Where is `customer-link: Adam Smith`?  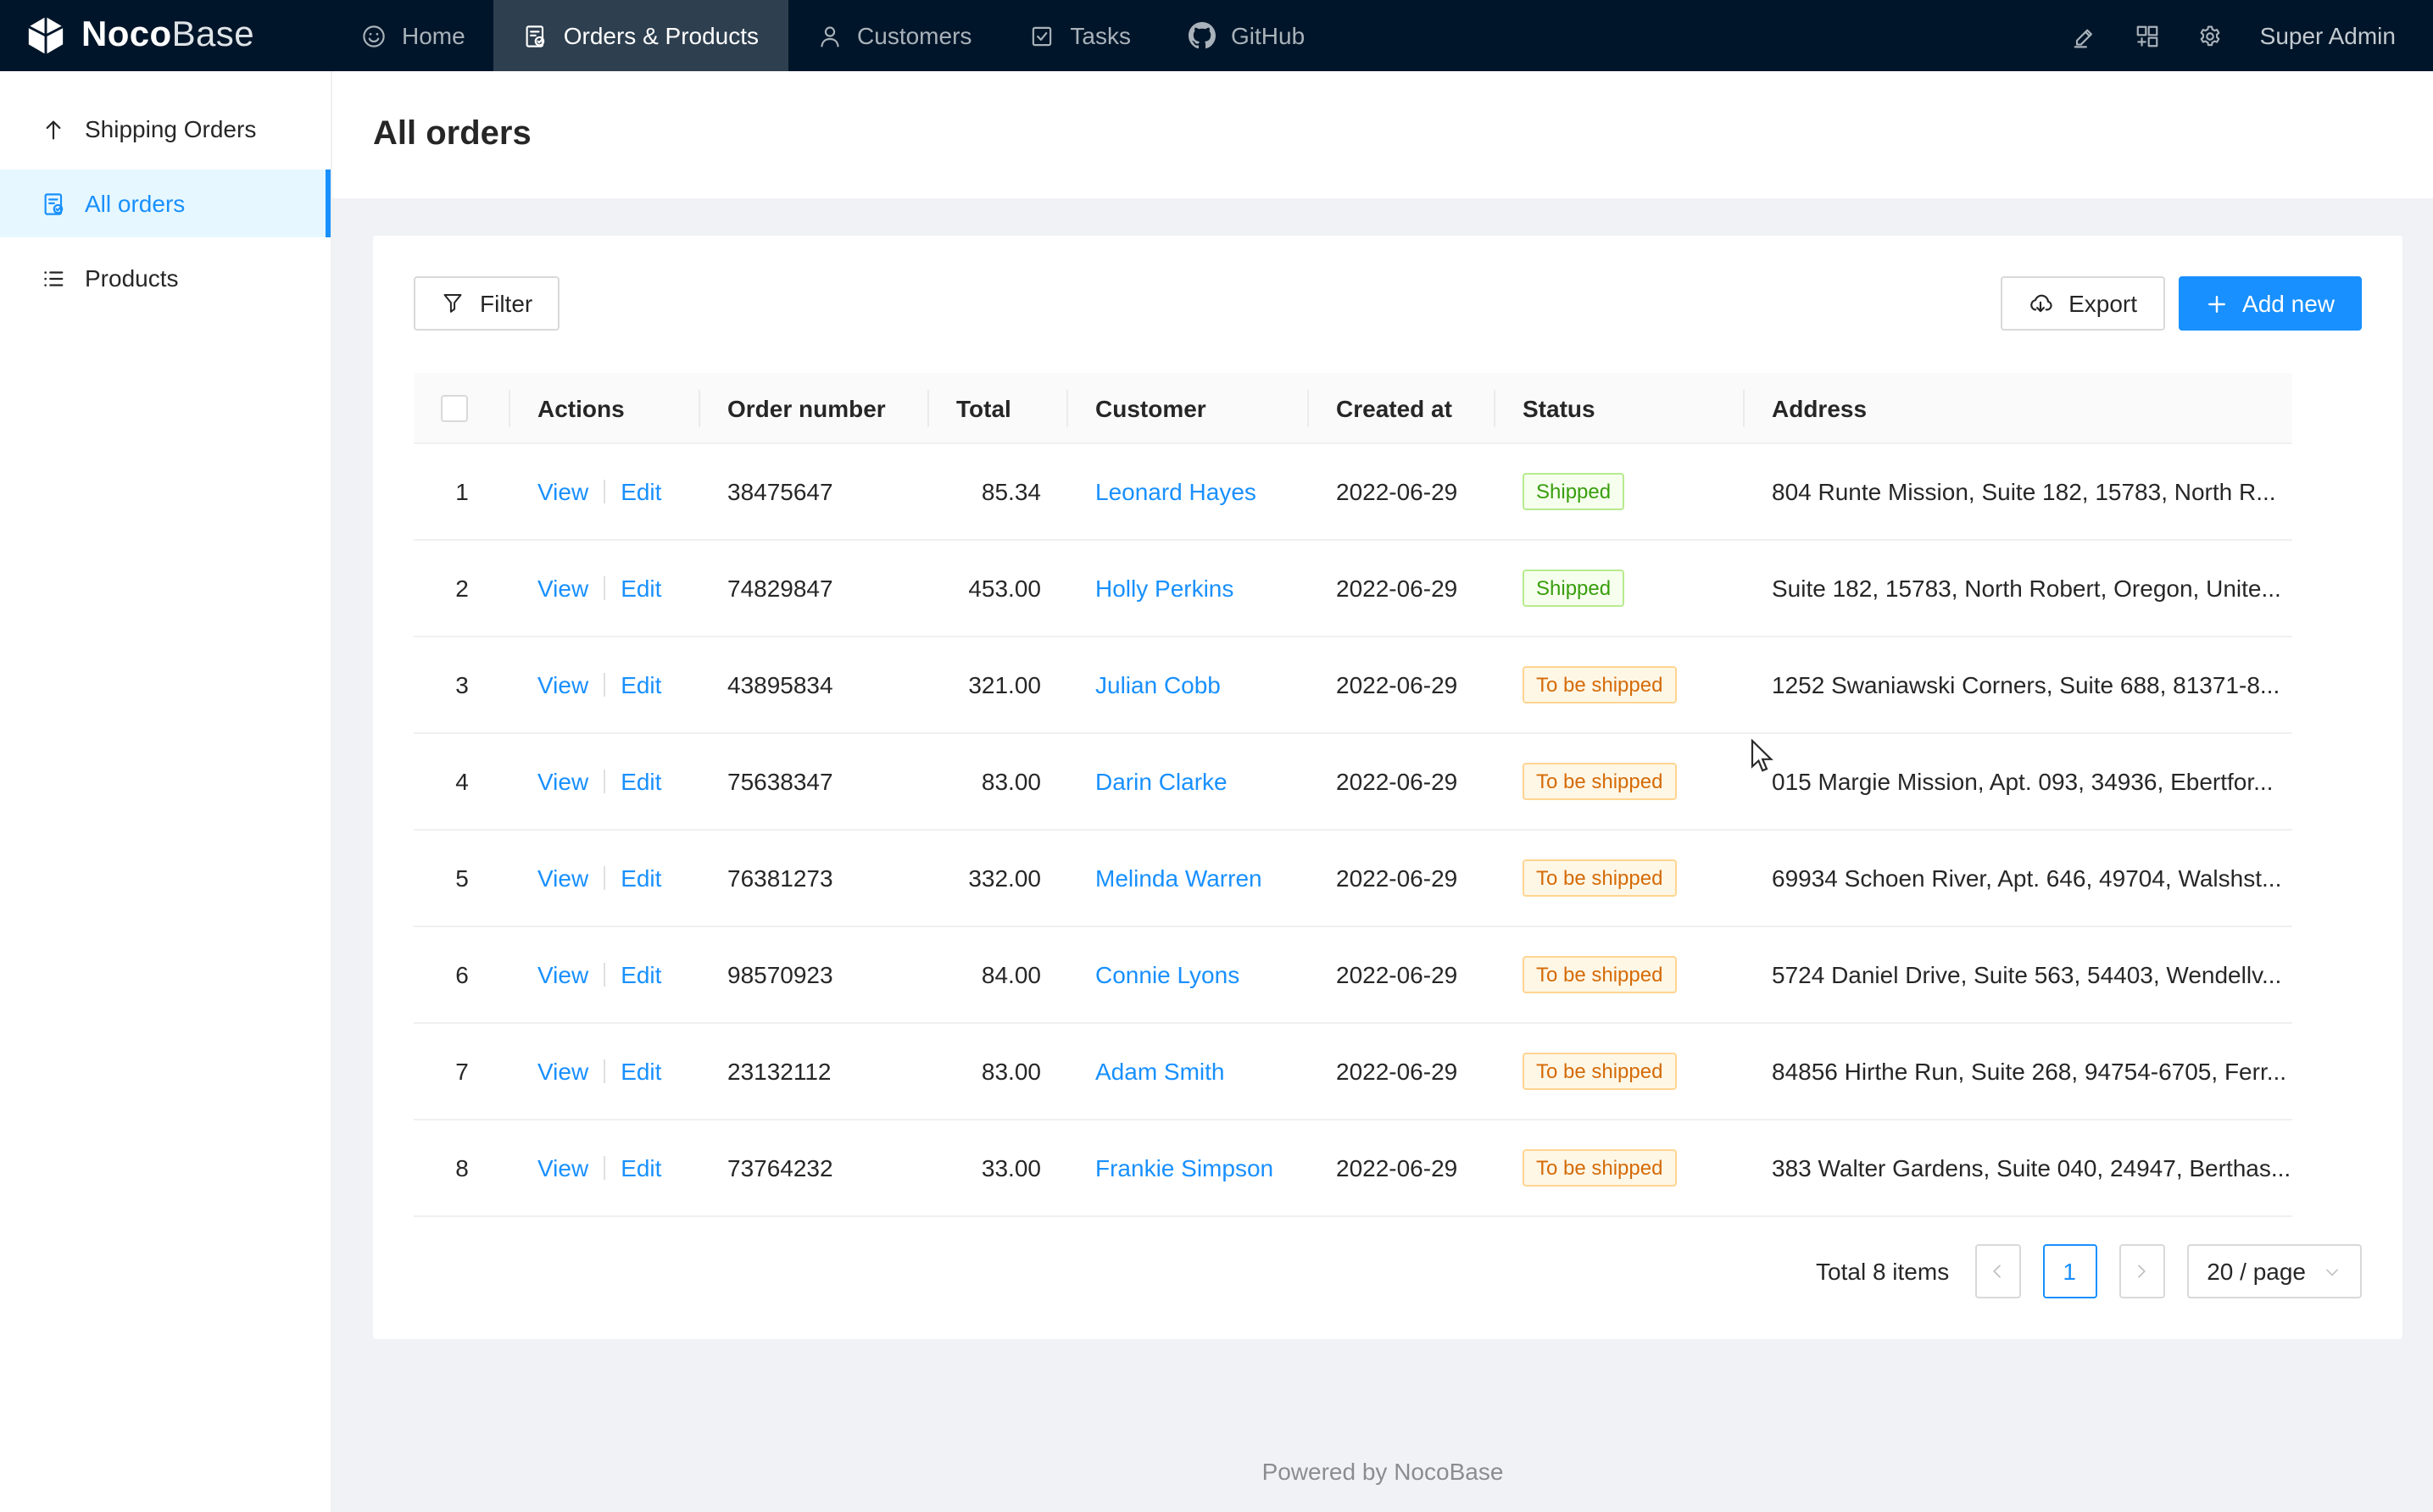
customer-link: Adam Smith is located at coordinates (1160, 1072).